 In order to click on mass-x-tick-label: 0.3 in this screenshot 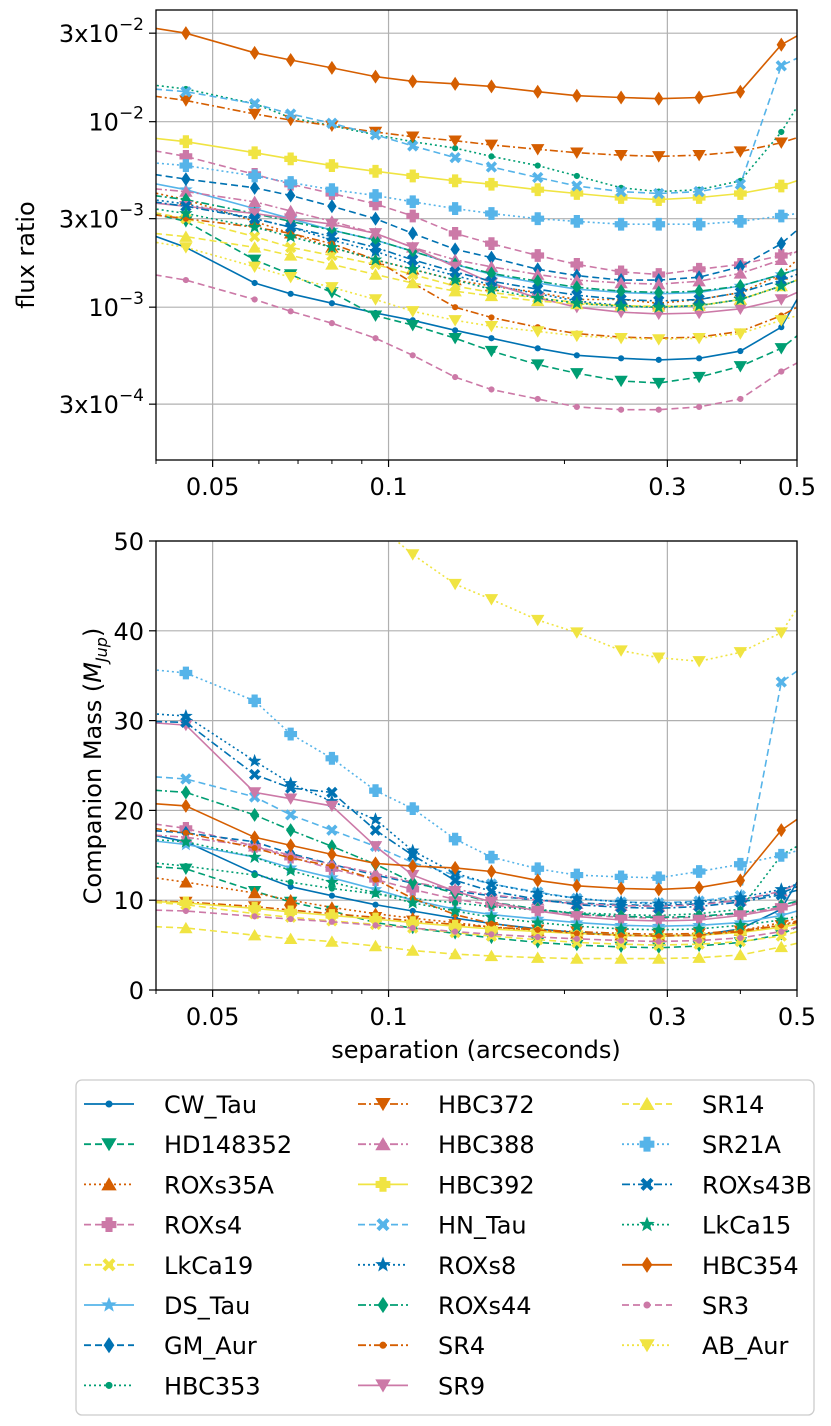, I will do `click(667, 1017)`.